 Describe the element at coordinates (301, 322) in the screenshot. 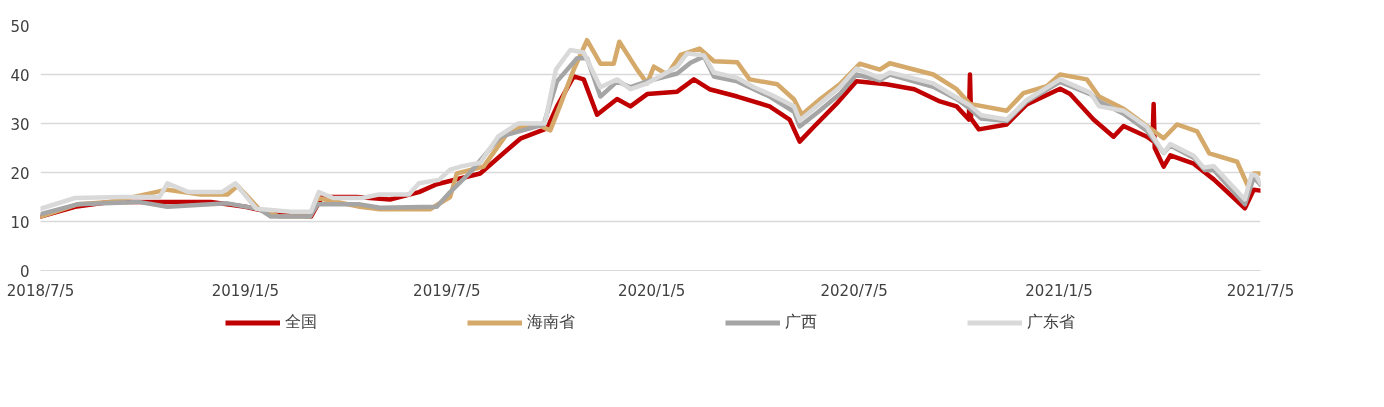

I see `legend-label: 全国` at that location.